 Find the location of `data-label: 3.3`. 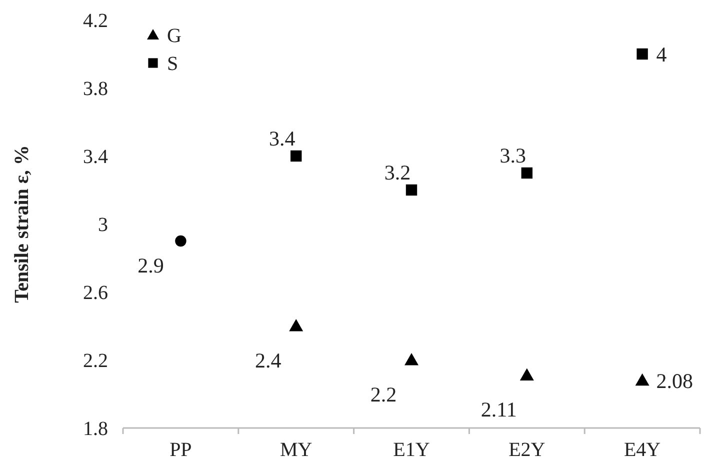

data-label: 3.3 is located at coordinates (513, 155).